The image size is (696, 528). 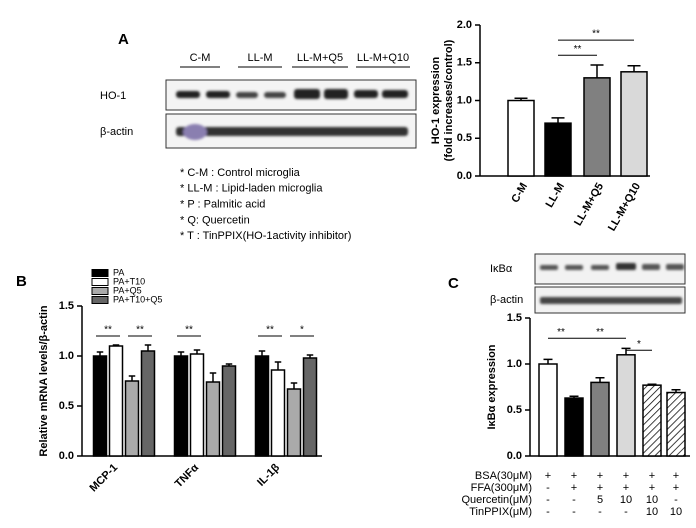 I want to click on lane-label: LL-M+Q10, so click(x=383, y=58).